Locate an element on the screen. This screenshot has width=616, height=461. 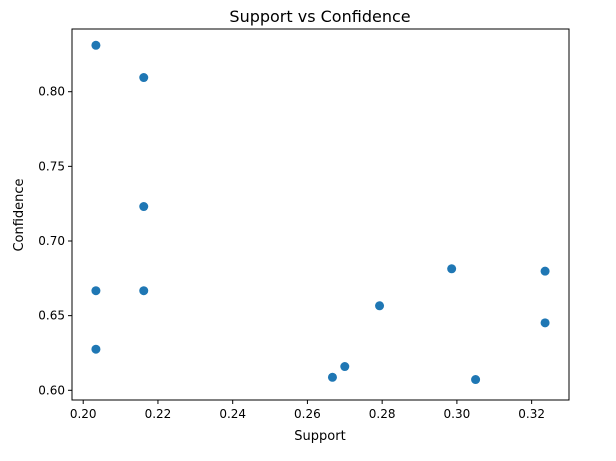
y-axis-ticks: 0.60 0.65 0.70 0.75 0.80 is located at coordinates (55, 241).